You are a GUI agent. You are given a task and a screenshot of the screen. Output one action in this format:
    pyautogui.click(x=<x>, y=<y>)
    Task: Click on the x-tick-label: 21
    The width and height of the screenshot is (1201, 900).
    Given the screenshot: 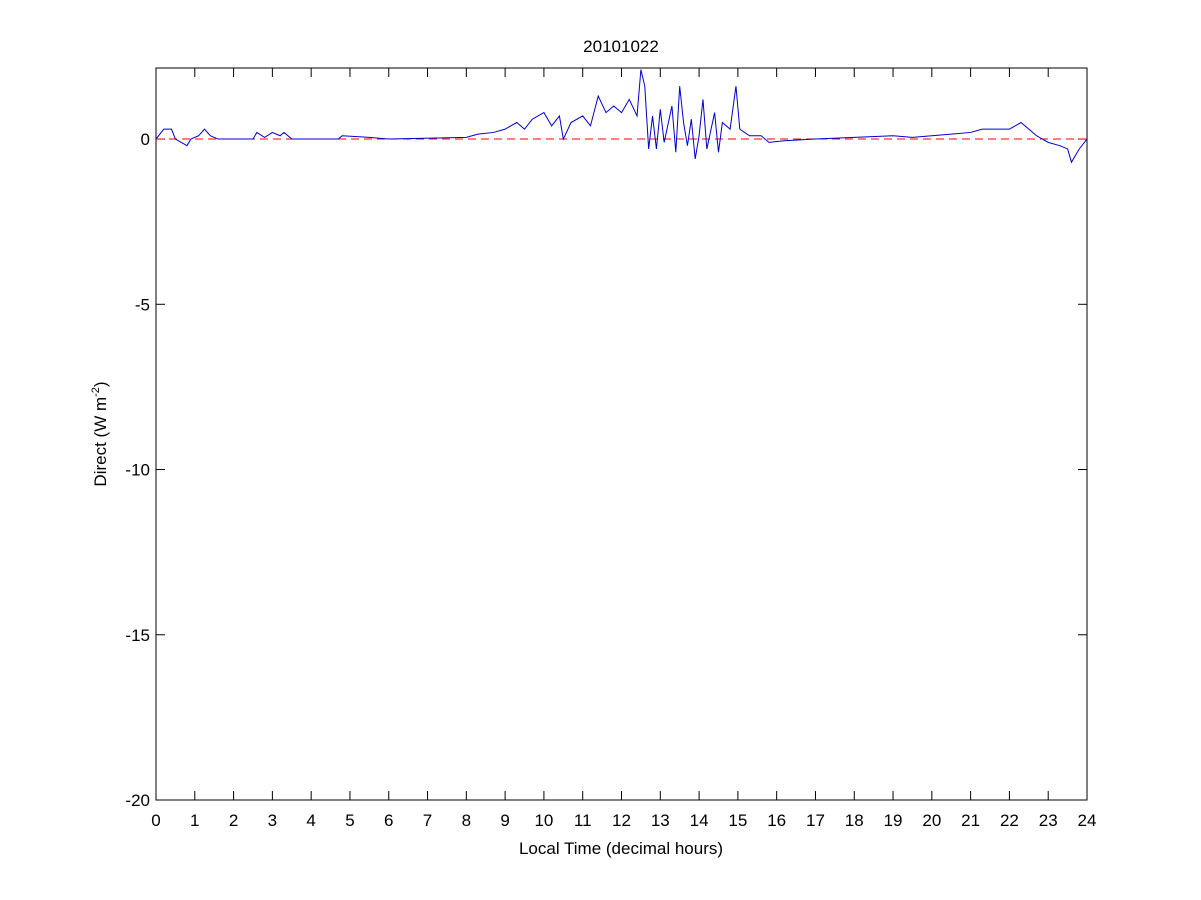 What is the action you would take?
    pyautogui.click(x=970, y=820)
    